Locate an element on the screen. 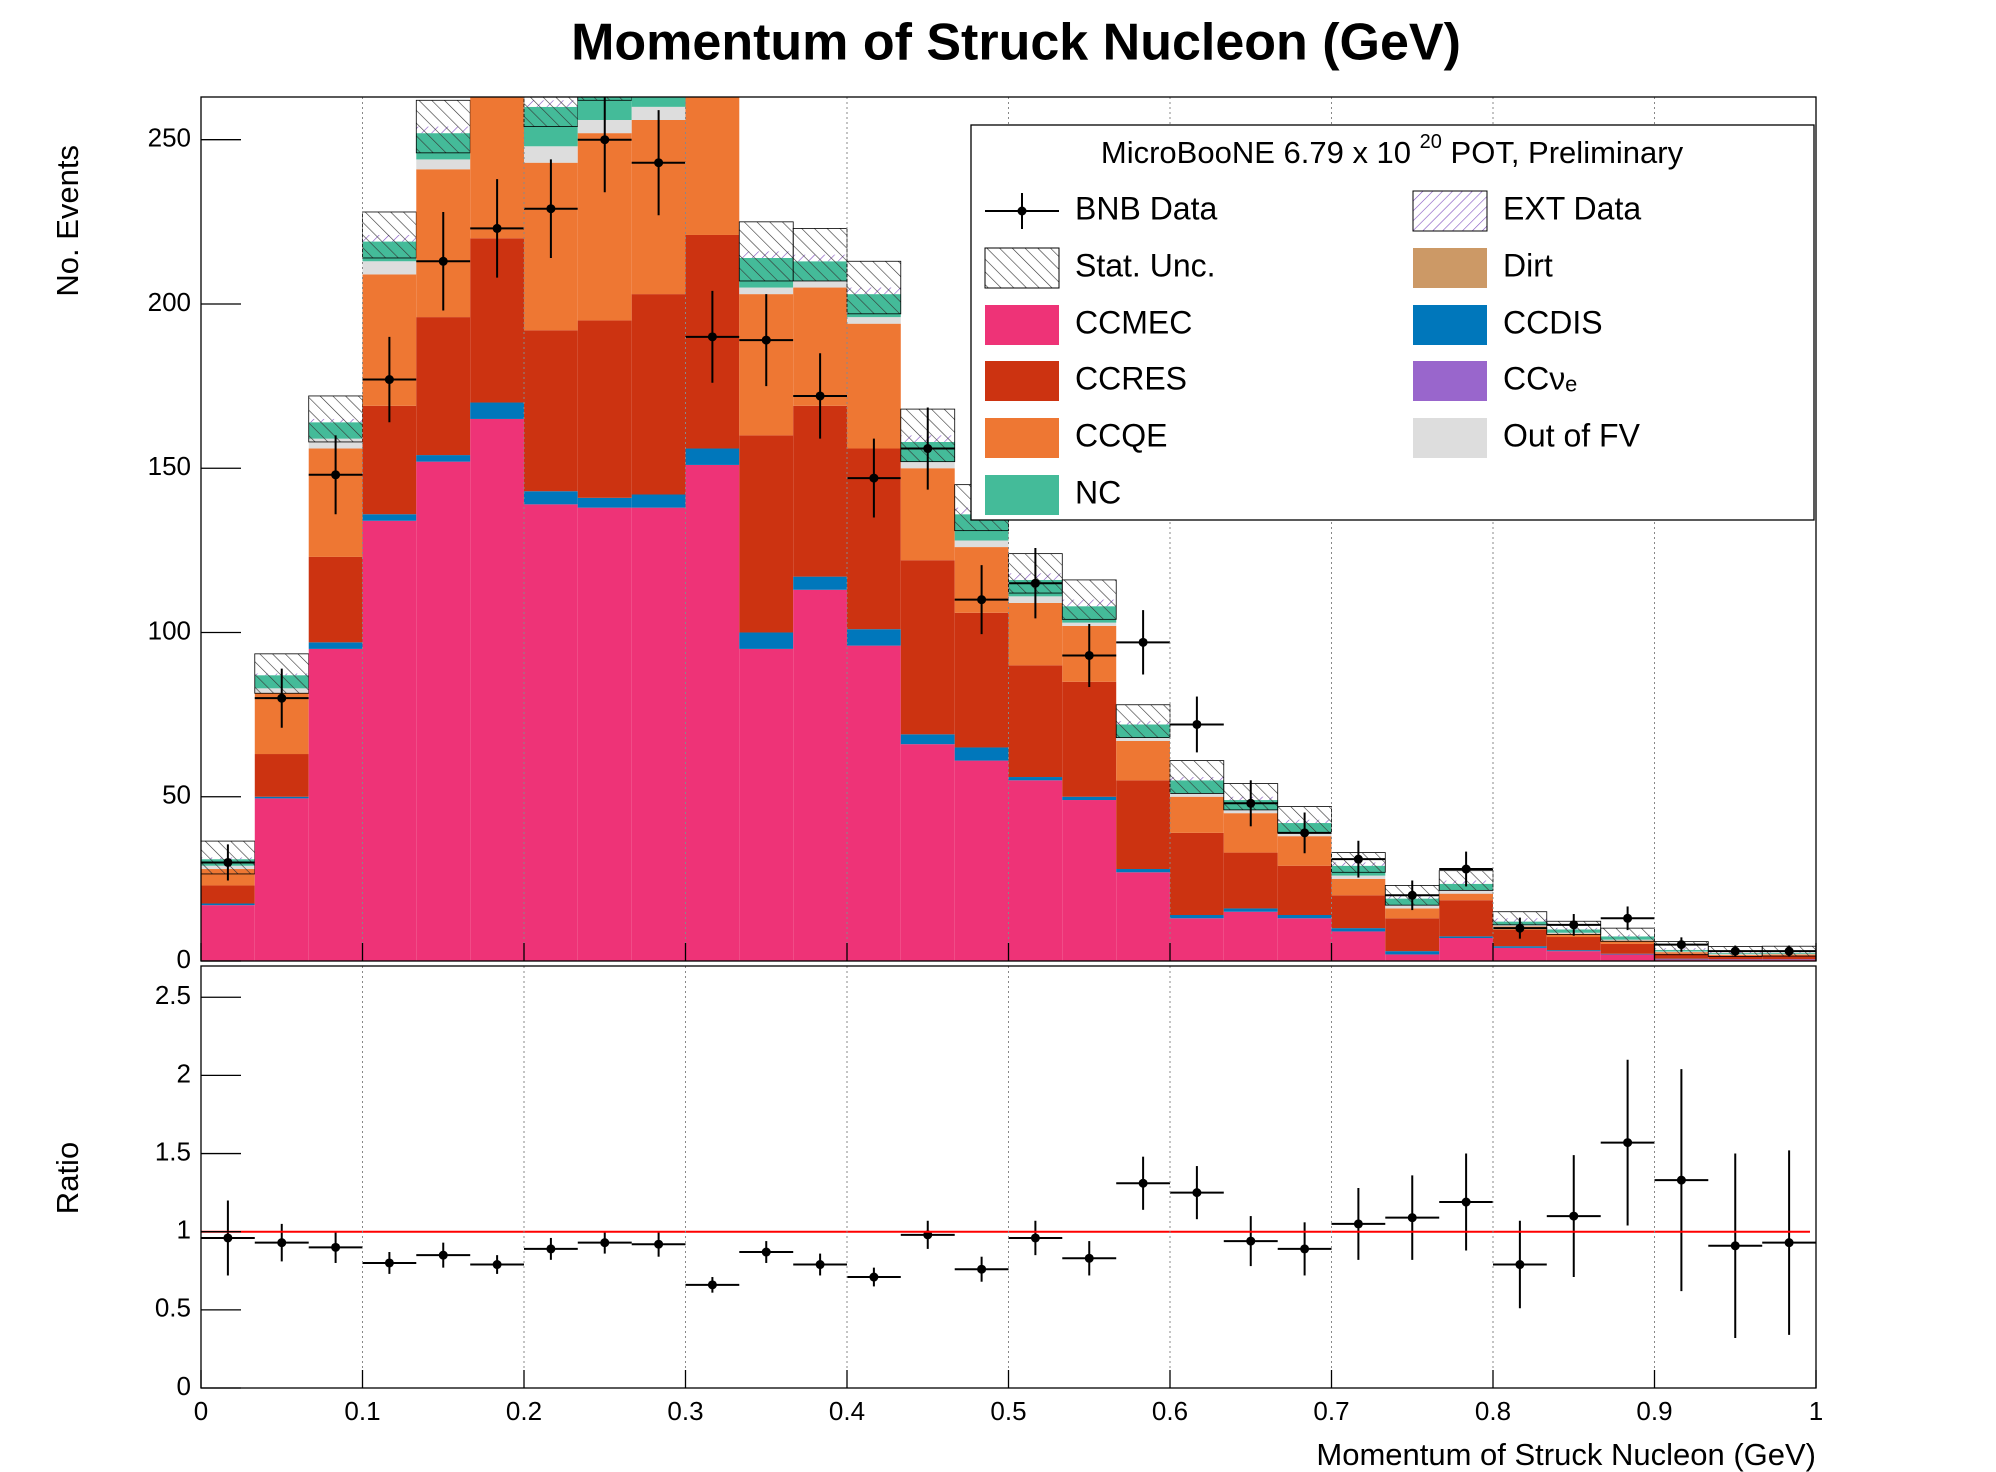  x-tick-label: 0.1 is located at coordinates (362, 1411).